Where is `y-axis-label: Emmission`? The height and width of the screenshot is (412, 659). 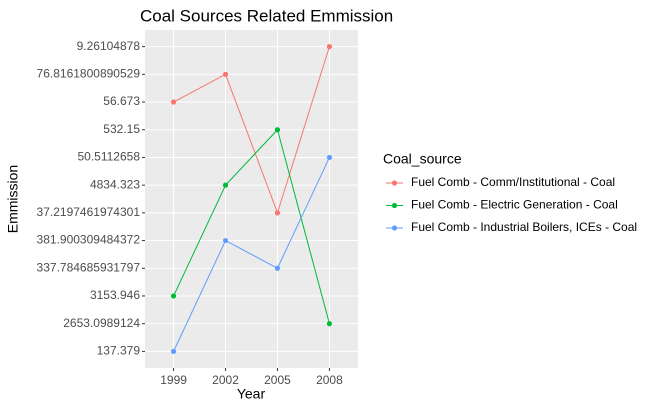 y-axis-label: Emmission is located at coordinates (13, 199).